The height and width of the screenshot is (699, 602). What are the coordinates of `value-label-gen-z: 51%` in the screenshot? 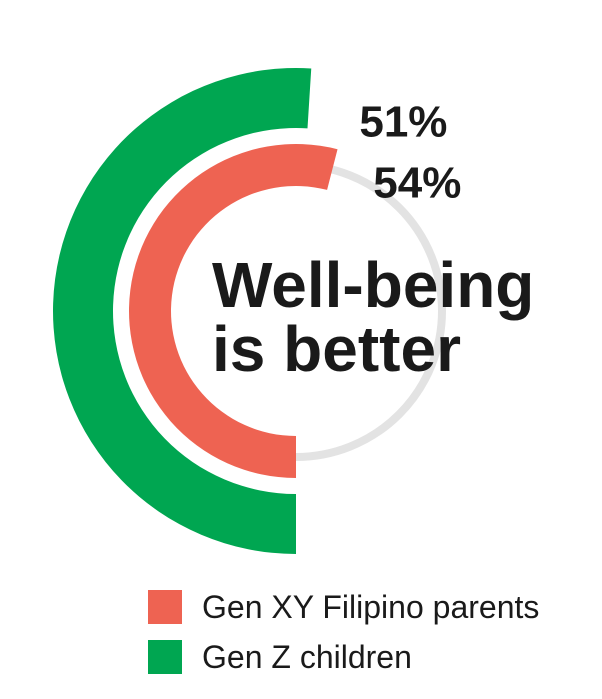 It's located at (403, 121).